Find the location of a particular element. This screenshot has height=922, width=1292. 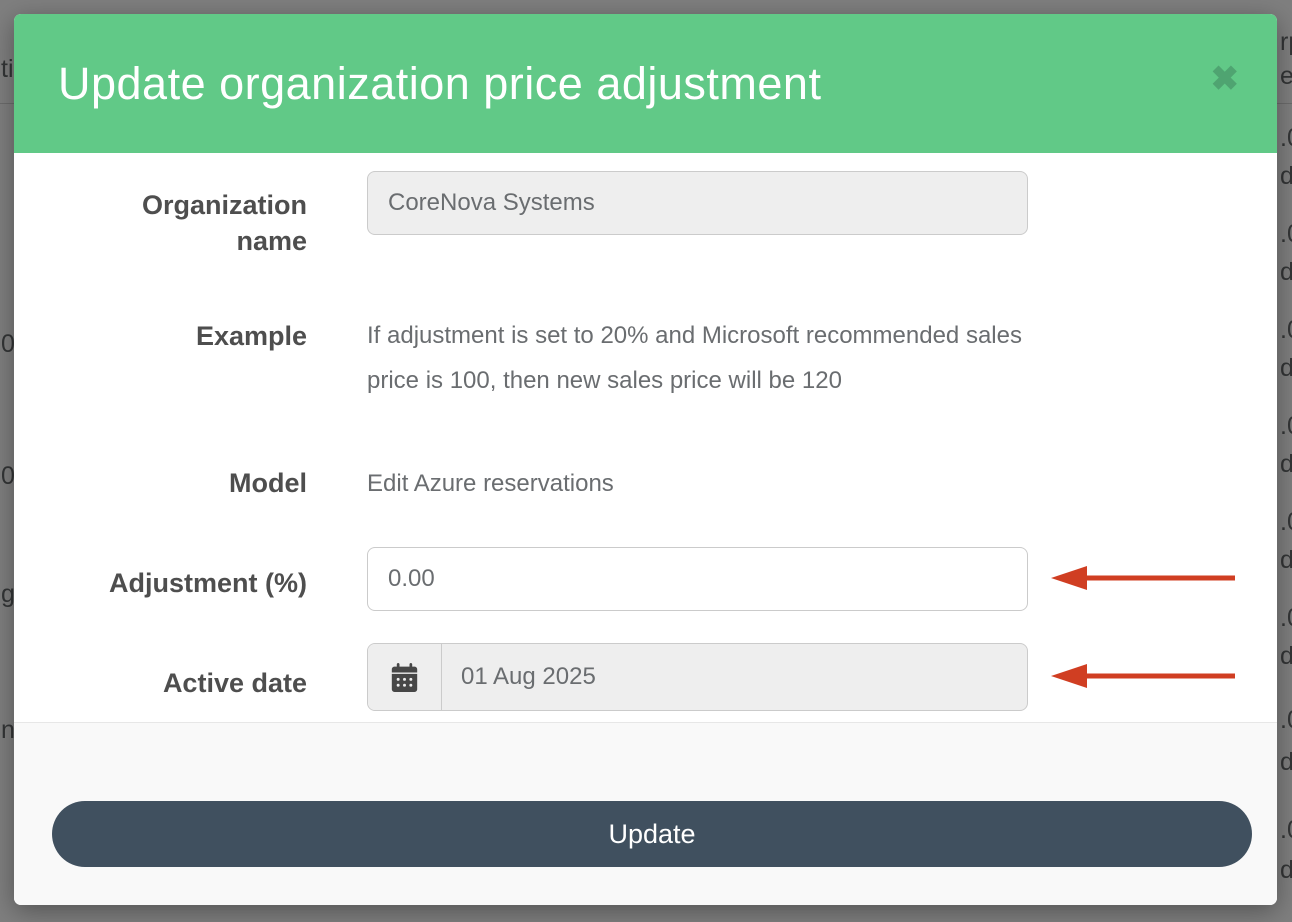

organization-name-input is located at coordinates (697, 203).